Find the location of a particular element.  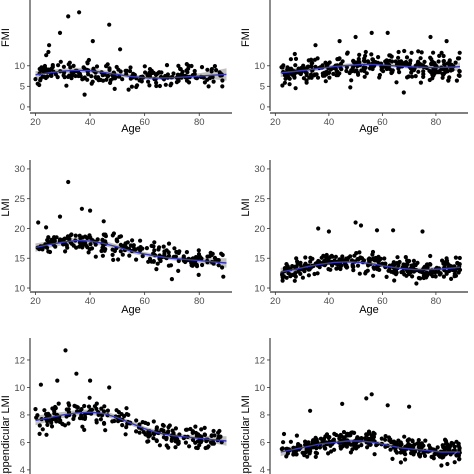

panel-fmi-right: 0 5 10 FMI 20 40 60 80 Age is located at coordinates (354, 67).